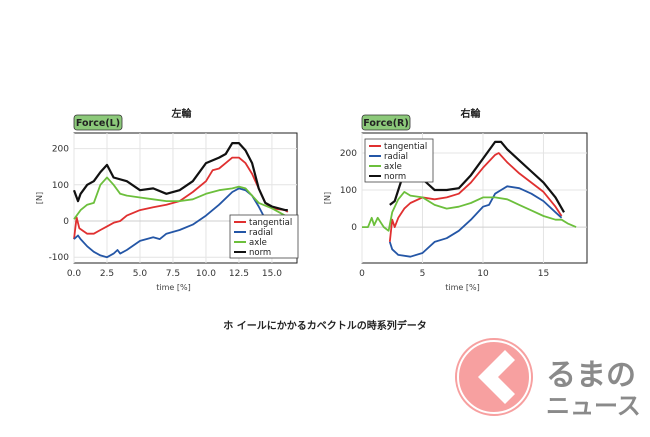  I want to click on x-tick-label: 10, so click(483, 274).